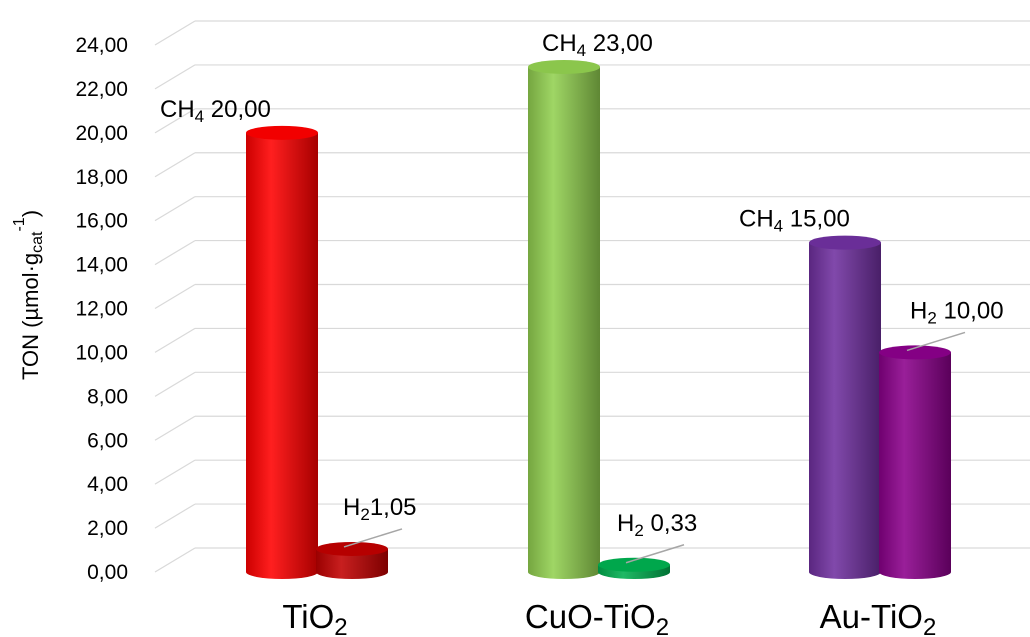 The image size is (1030, 637). What do you see at coordinates (101, 352) in the screenshot?
I see `y-tick-label: 10,00` at bounding box center [101, 352].